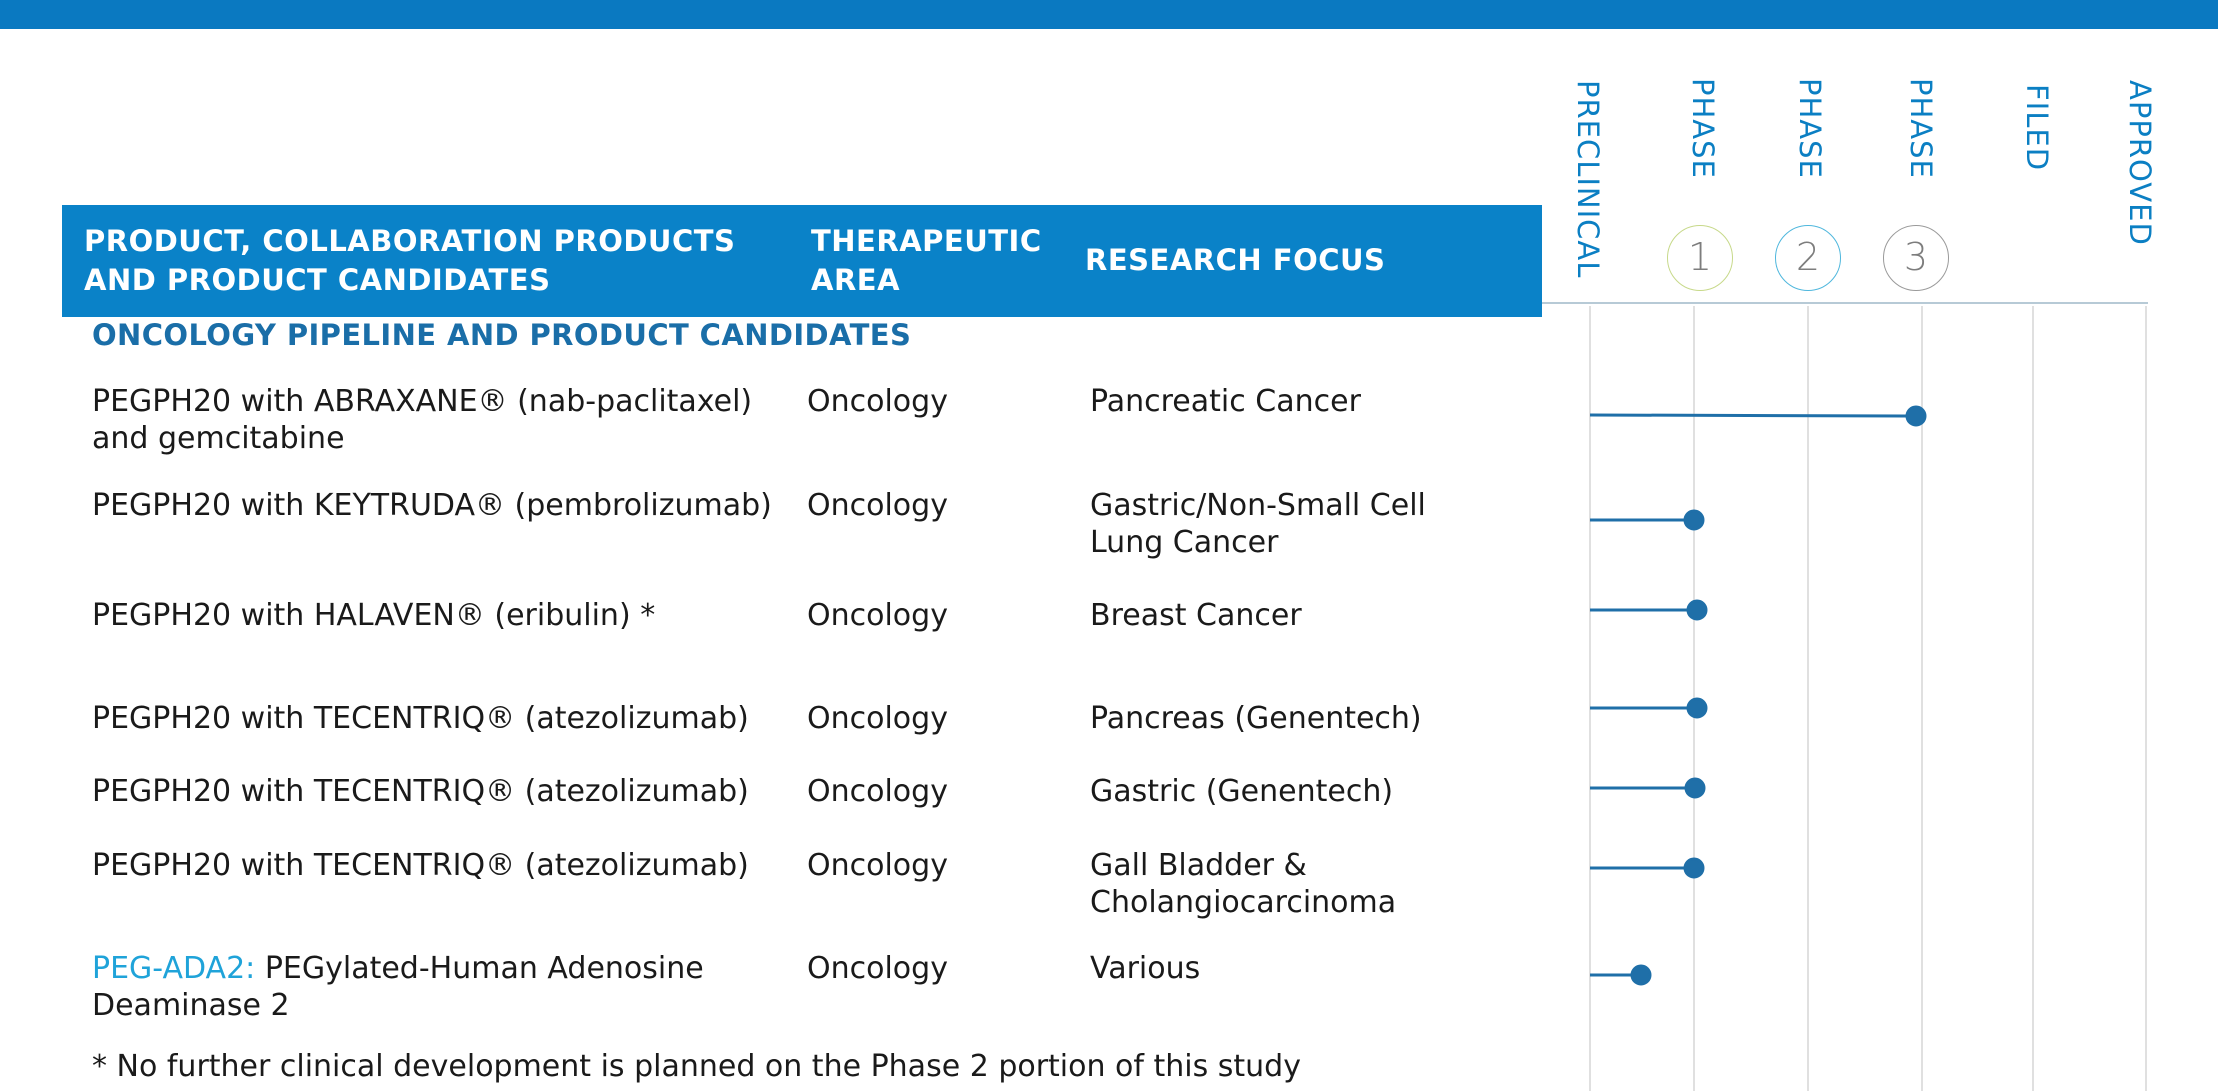  I want to click on header-therapeutic-column: THERAPEUTIC AREA, so click(926, 261).